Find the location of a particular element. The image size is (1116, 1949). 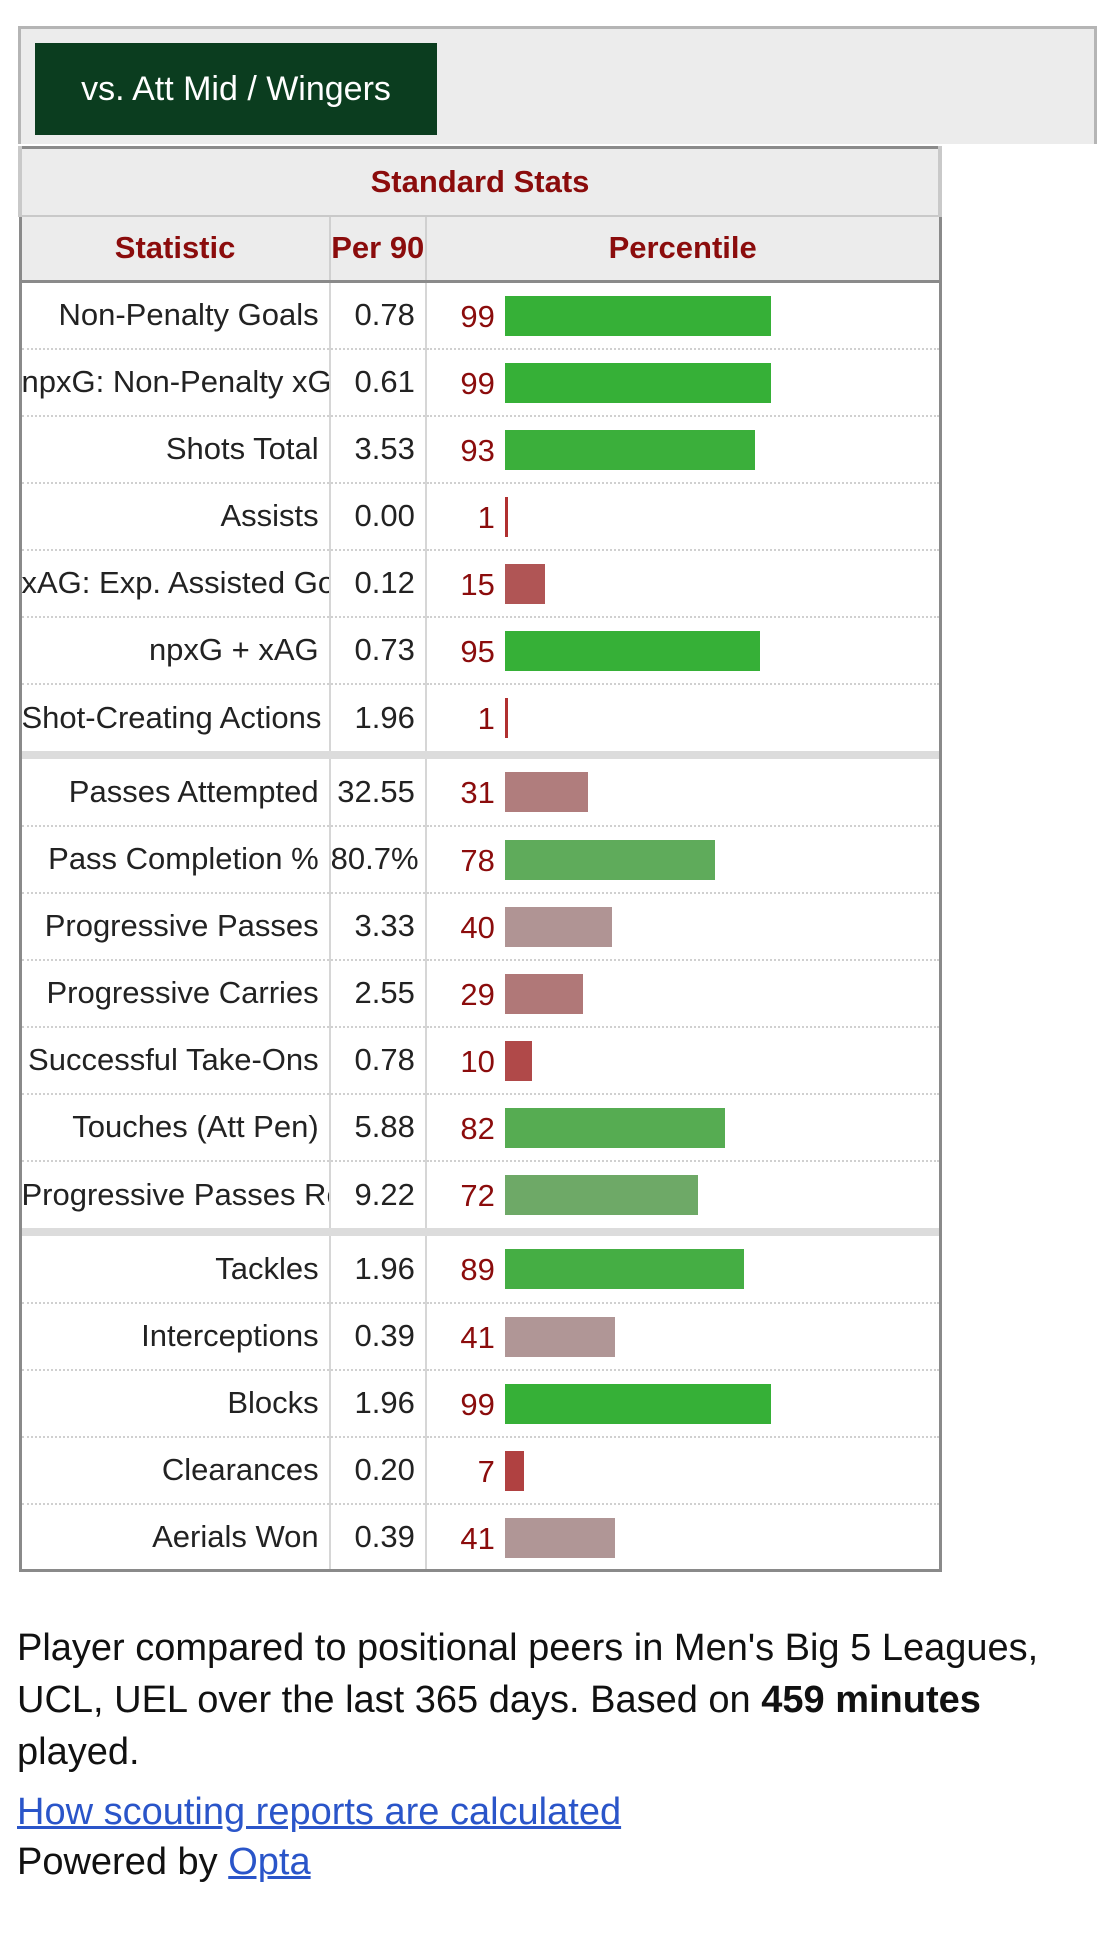

powered-prefix: Powered by is located at coordinates (123, 1862).